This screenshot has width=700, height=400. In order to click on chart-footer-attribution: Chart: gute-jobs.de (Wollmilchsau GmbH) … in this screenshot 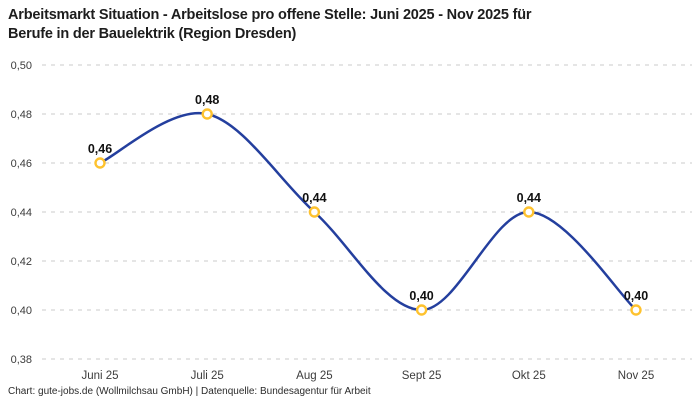, I will do `click(189, 391)`.